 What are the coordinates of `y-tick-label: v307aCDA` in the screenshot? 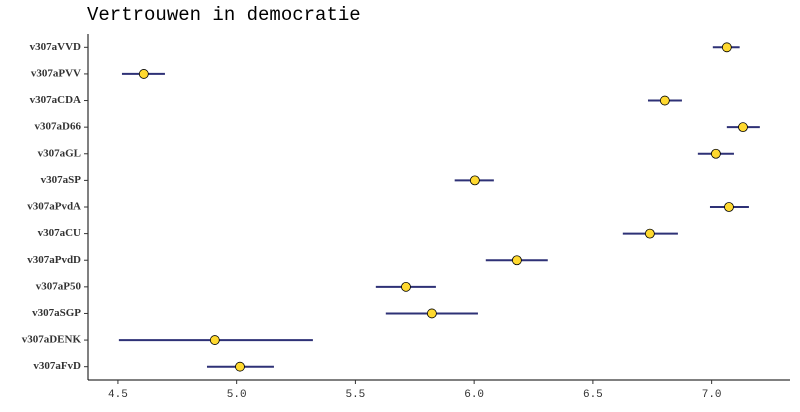 It's located at (55, 100).